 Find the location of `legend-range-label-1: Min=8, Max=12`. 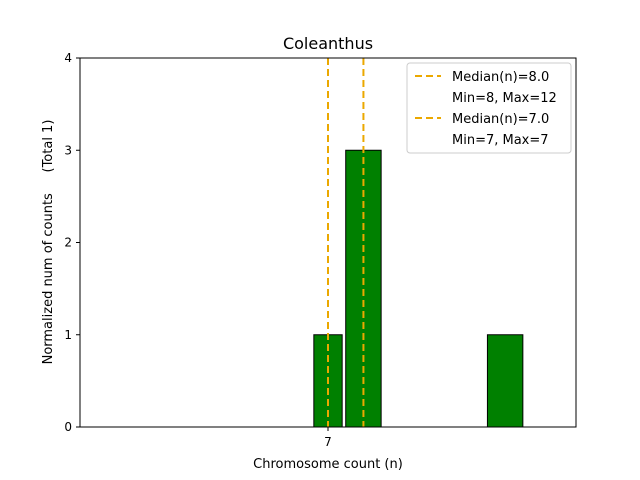

legend-range-label-1: Min=8, Max=12 is located at coordinates (504, 98).